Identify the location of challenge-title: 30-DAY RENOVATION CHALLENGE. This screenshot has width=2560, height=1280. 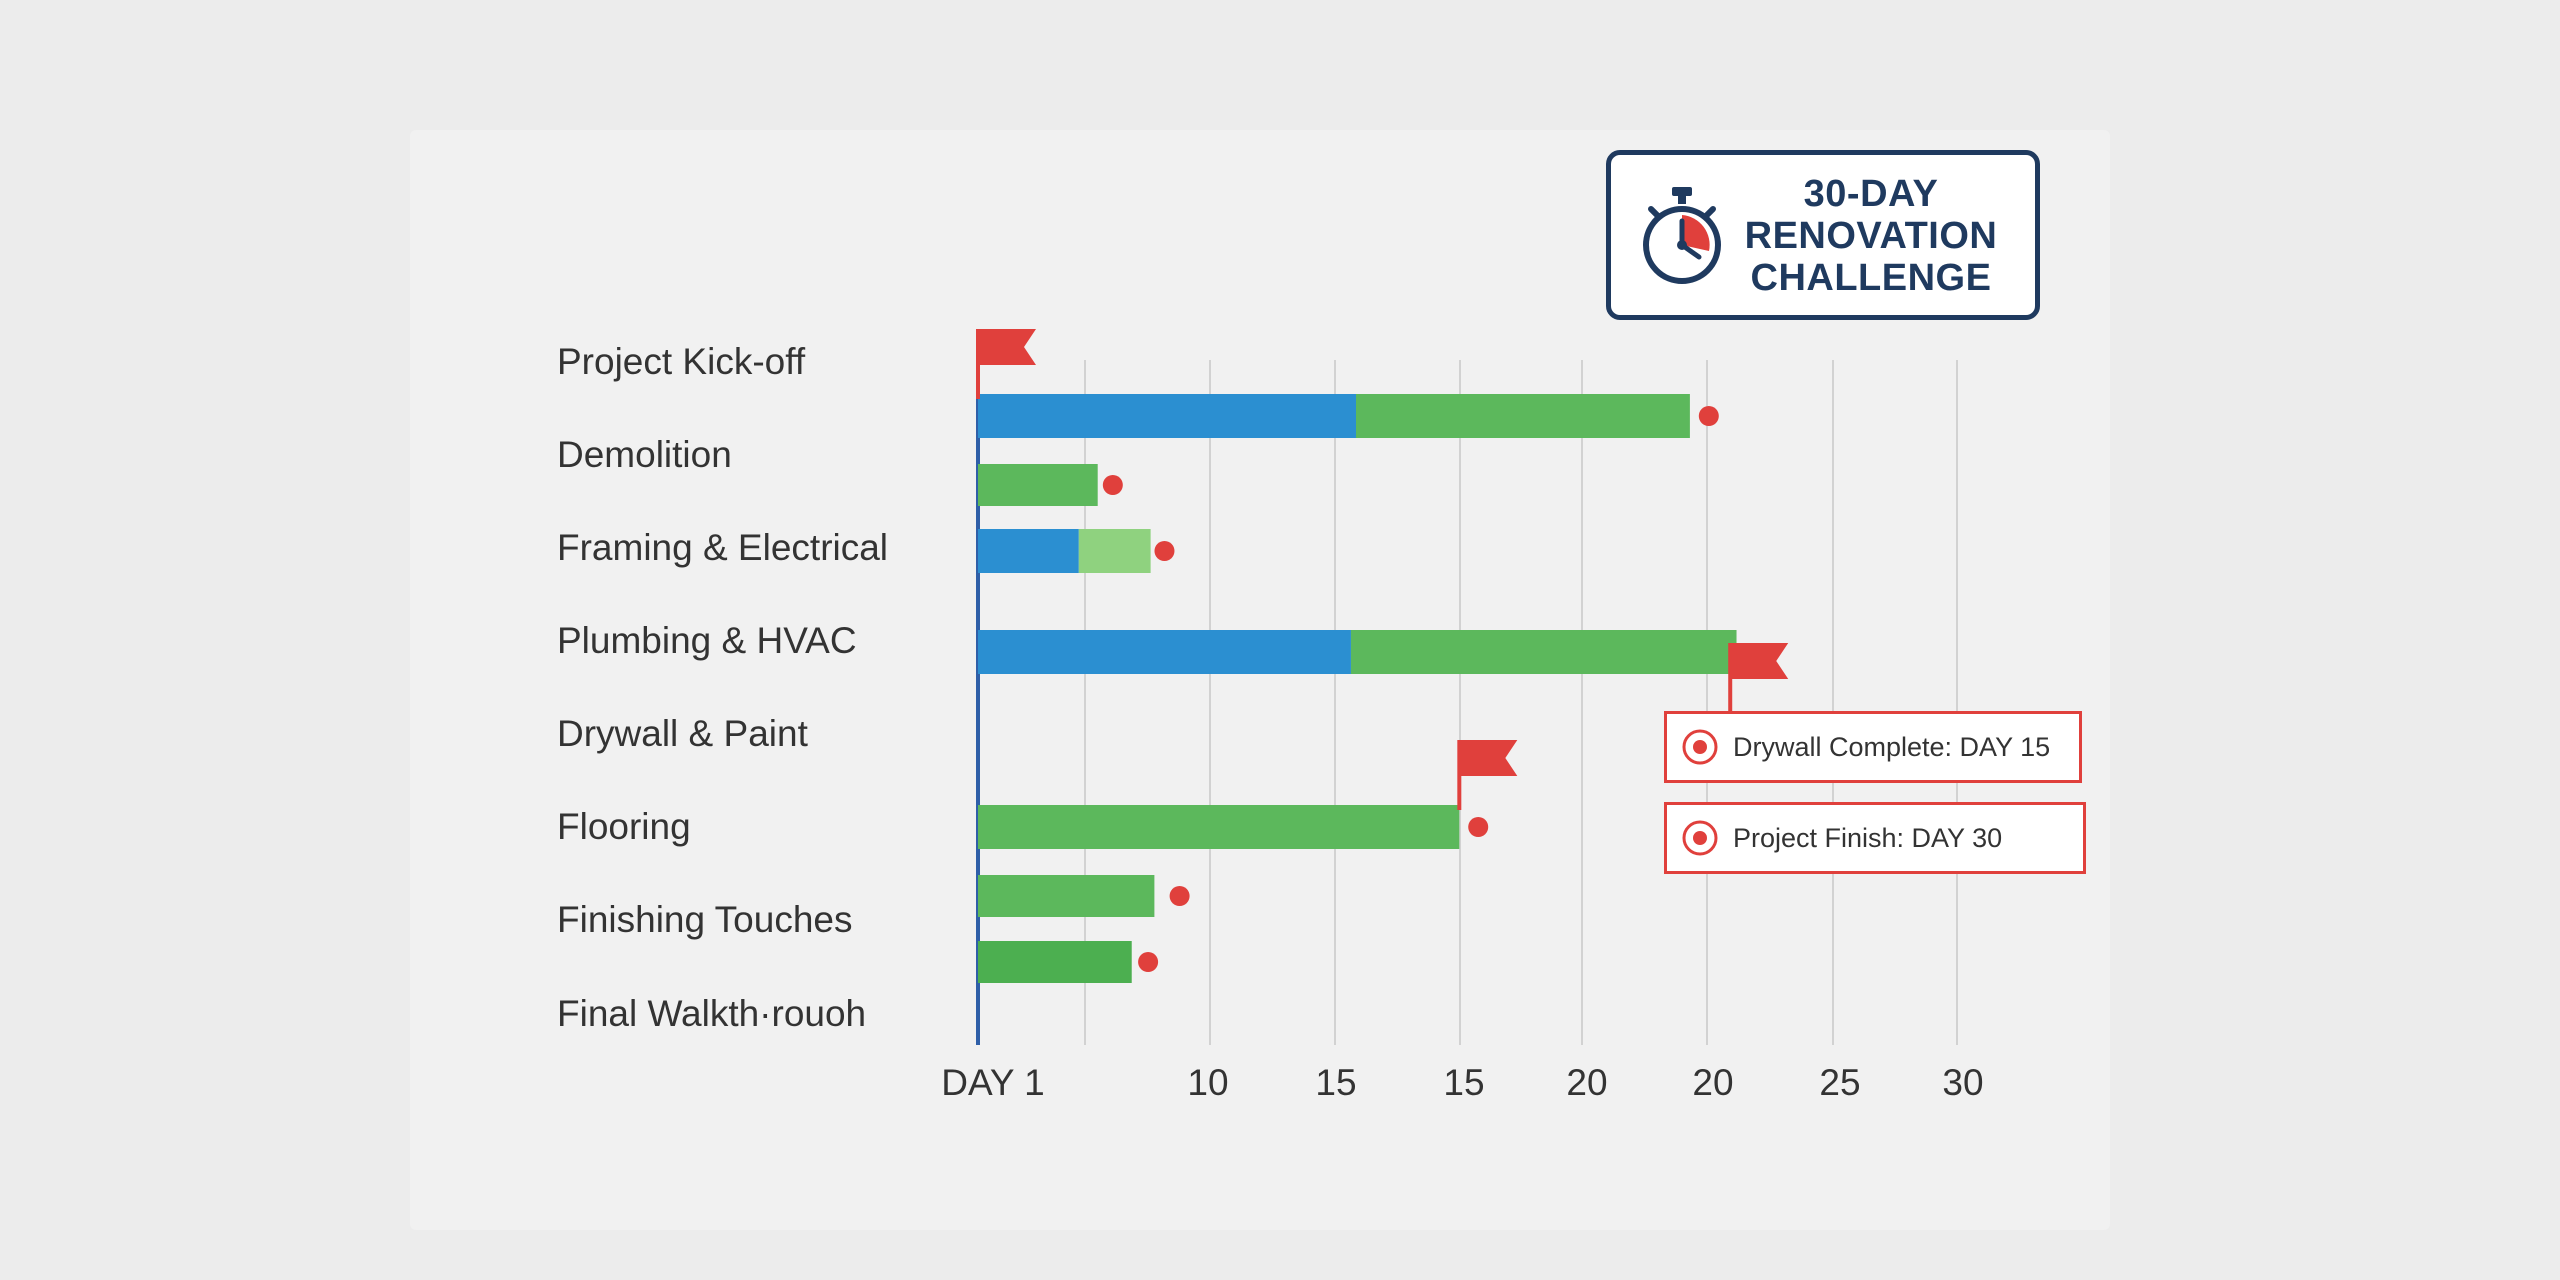
(1871, 236).